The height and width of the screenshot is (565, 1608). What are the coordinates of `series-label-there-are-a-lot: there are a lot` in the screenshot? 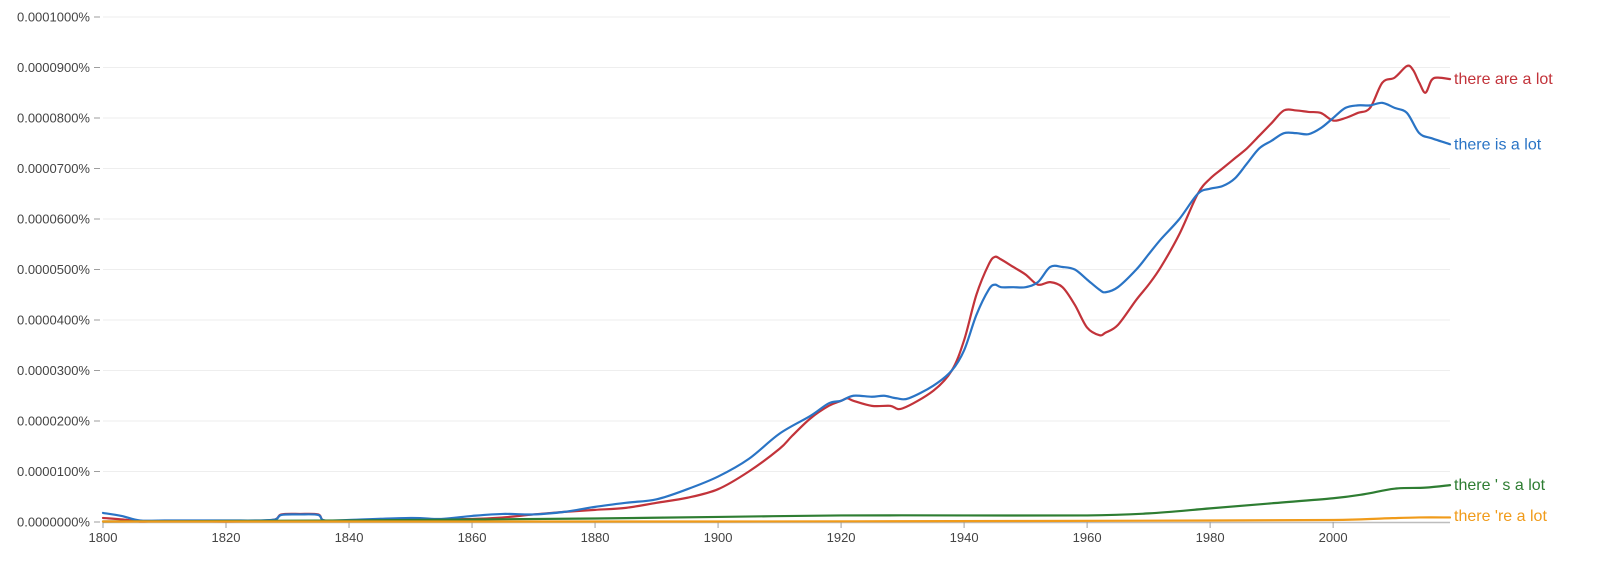 It's located at (1503, 79).